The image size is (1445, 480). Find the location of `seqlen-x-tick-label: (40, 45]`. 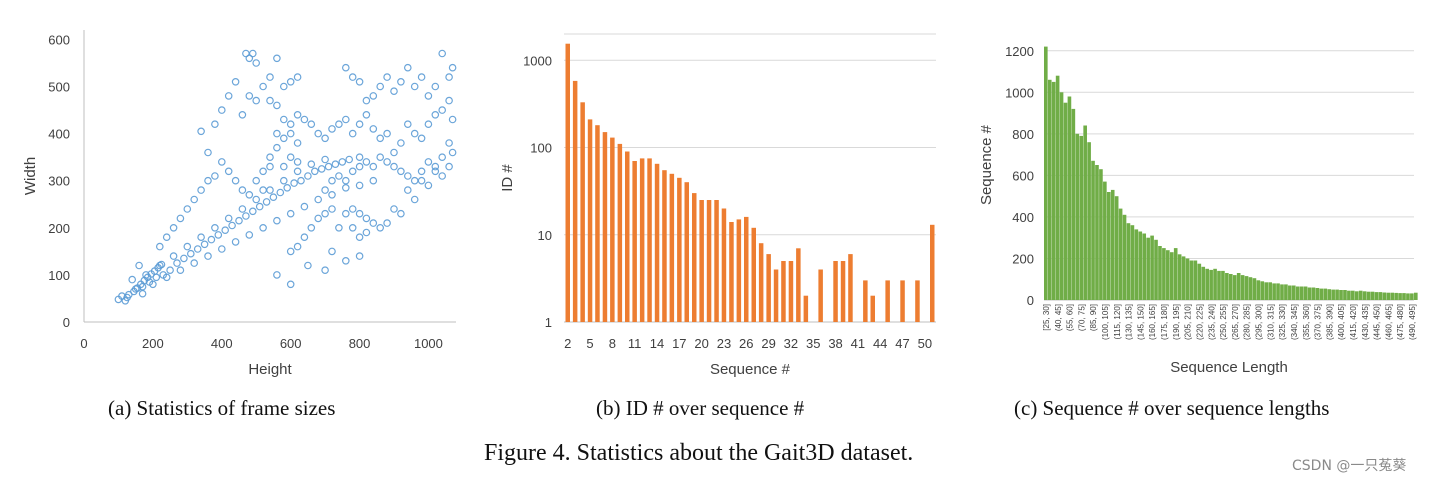

seqlen-x-tick-label: (40, 45] is located at coordinates (1058, 317).